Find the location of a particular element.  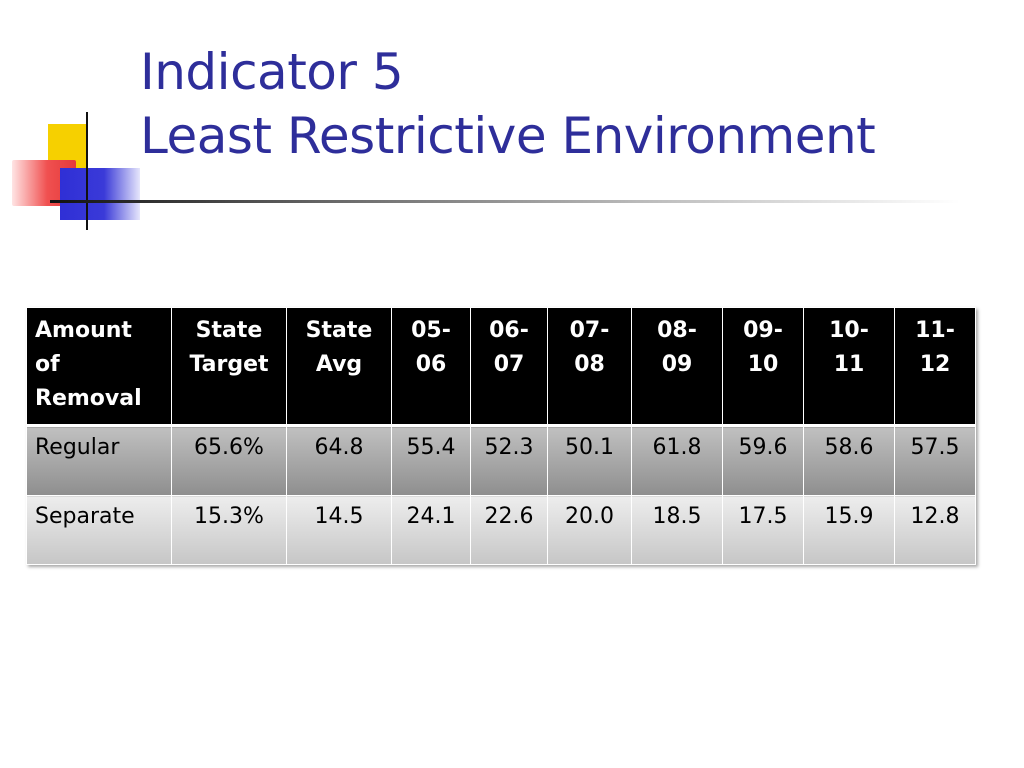

header-year-07-08: 07- 08 is located at coordinates (589, 366).